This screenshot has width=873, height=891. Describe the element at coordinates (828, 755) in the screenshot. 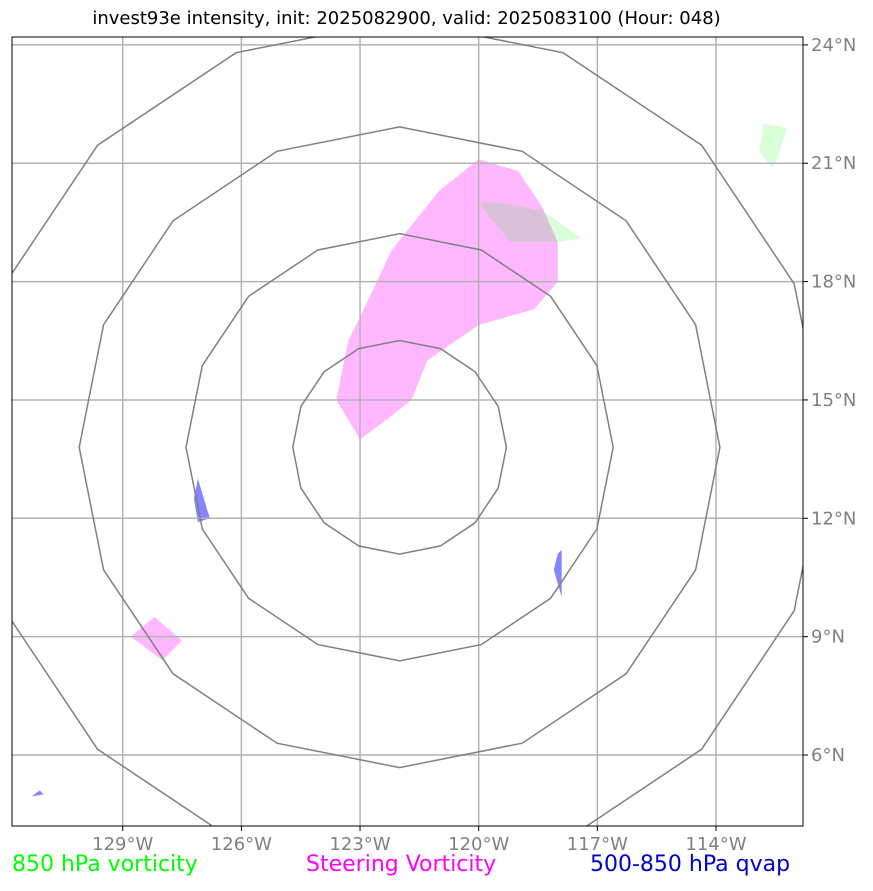

I see `lat-tick-label-6: 6°N` at that location.